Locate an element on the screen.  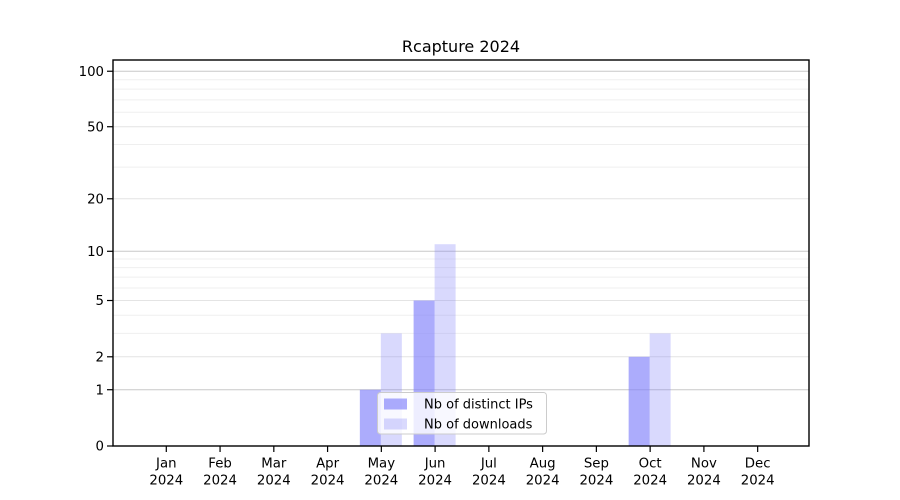
x-tick-label-month-nov: Nov is located at coordinates (704, 464).